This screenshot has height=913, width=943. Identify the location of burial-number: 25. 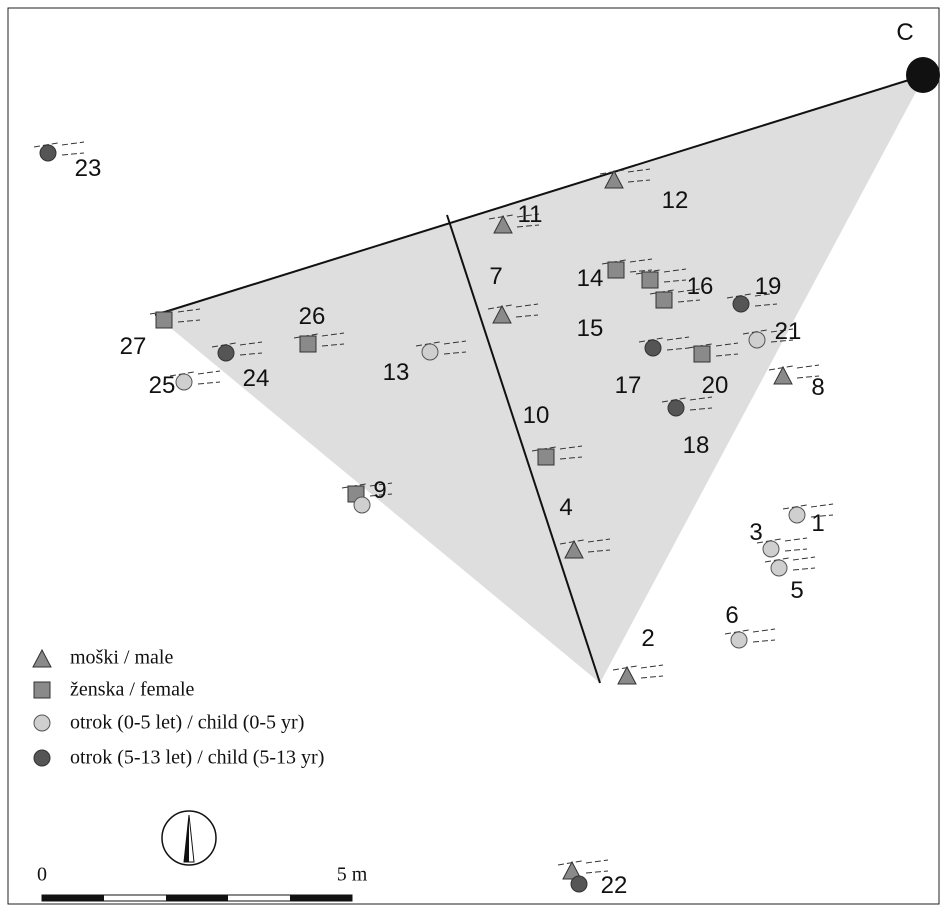
(162, 385).